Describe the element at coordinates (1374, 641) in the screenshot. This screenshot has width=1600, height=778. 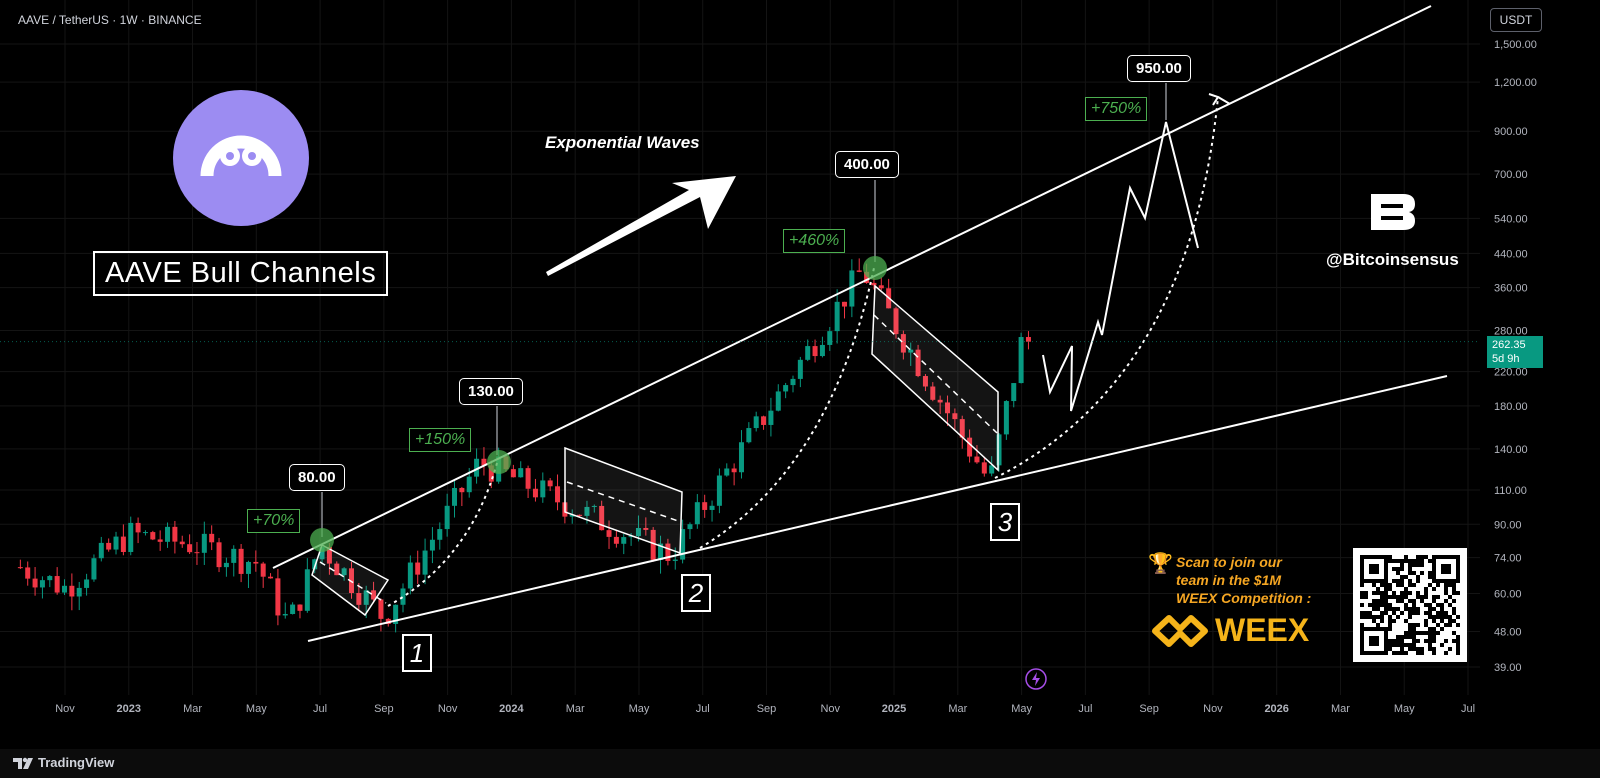
I see `qr-finder-center` at that location.